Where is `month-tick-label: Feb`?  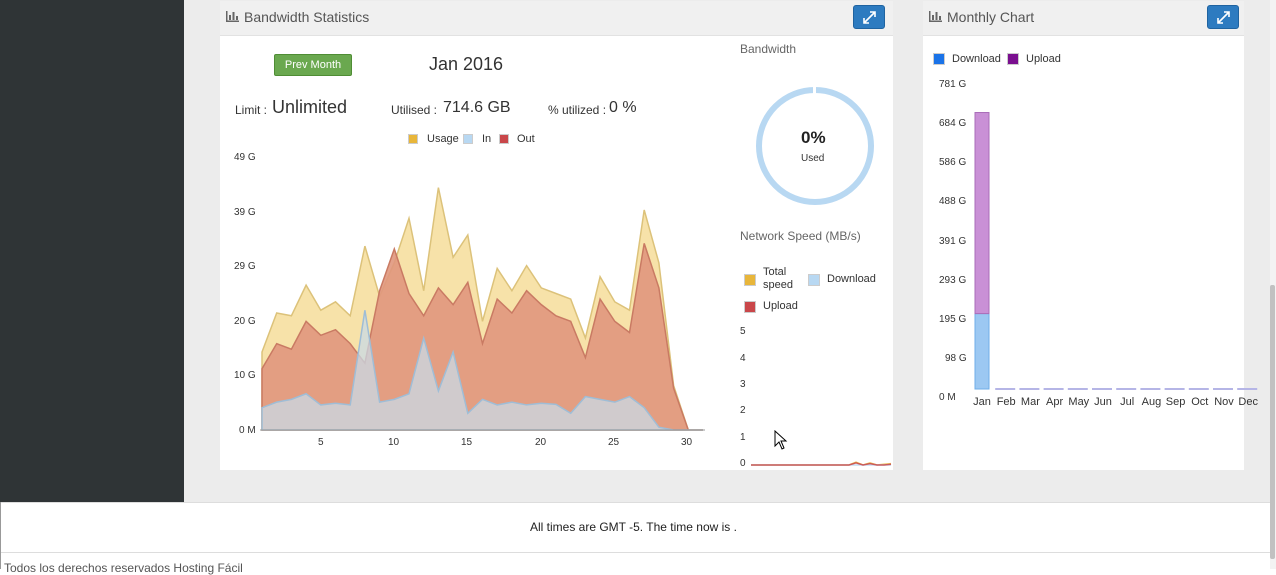 month-tick-label: Feb is located at coordinates (1006, 402).